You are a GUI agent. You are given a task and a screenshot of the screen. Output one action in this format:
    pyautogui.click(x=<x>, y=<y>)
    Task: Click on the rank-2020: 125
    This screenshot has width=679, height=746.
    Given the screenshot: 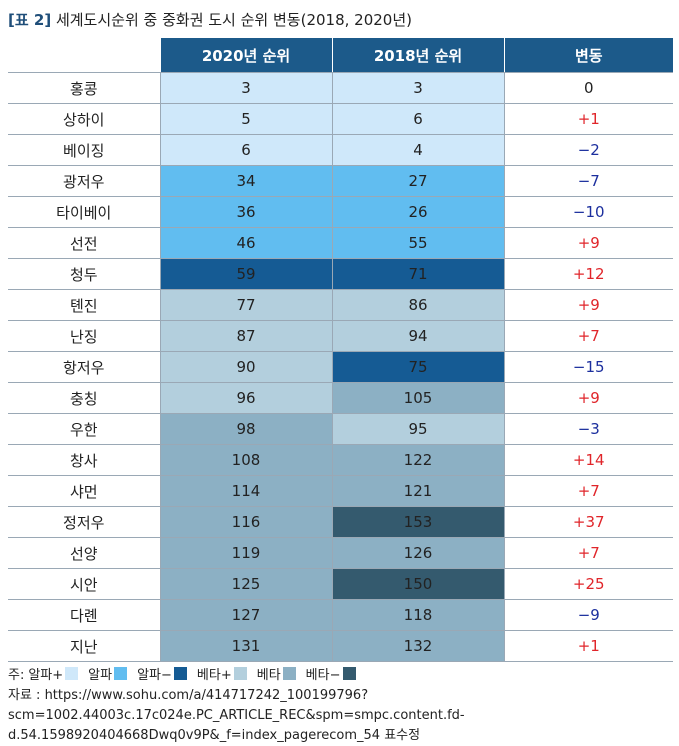 What is the action you would take?
    pyautogui.click(x=245, y=584)
    